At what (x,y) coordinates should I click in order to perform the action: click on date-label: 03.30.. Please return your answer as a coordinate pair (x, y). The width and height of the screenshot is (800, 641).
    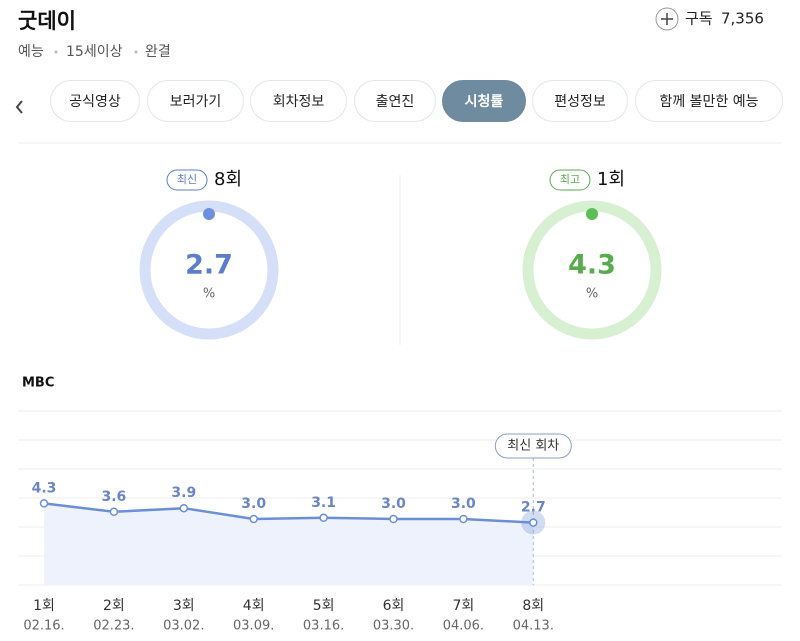
    Looking at the image, I should click on (393, 626).